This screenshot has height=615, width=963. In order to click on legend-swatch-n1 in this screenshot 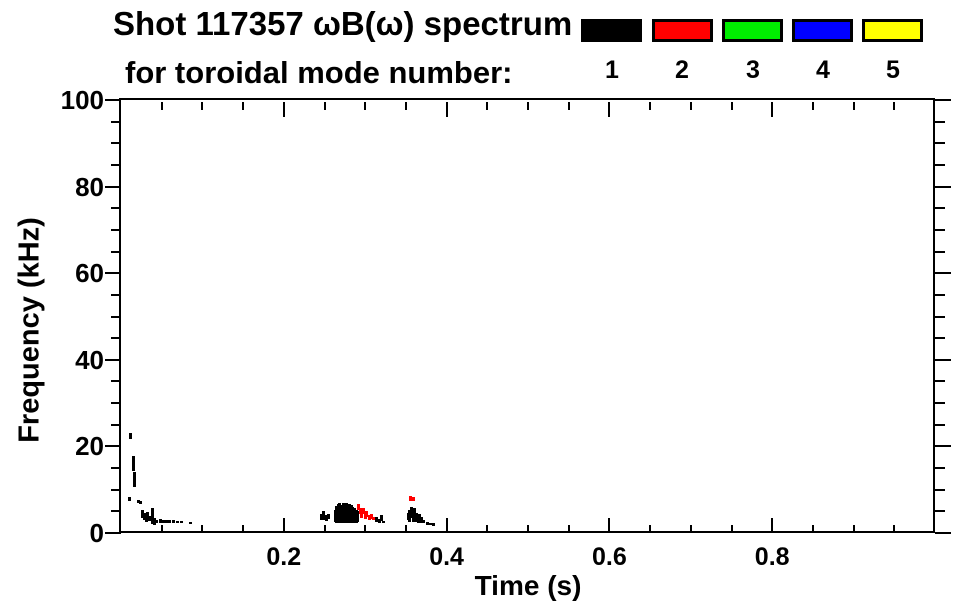, I will do `click(611, 30)`.